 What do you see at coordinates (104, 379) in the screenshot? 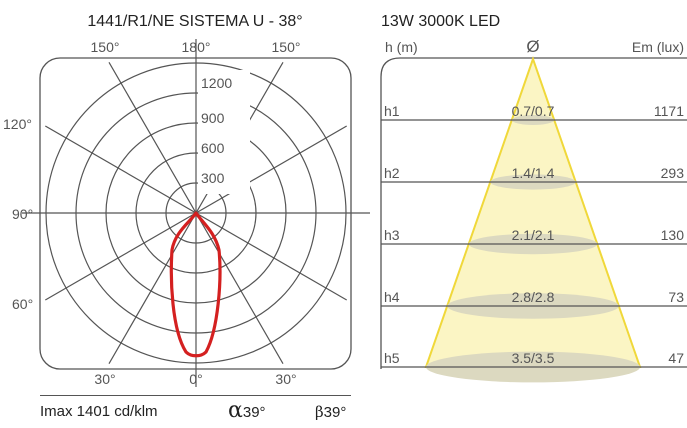
I see `angle-label-30-left: 30°` at bounding box center [104, 379].